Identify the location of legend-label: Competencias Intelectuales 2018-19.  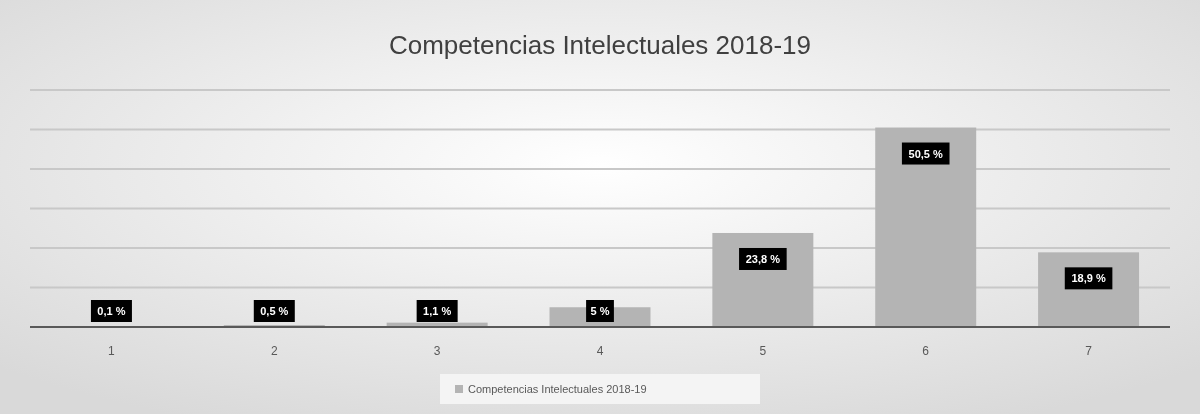
(557, 389).